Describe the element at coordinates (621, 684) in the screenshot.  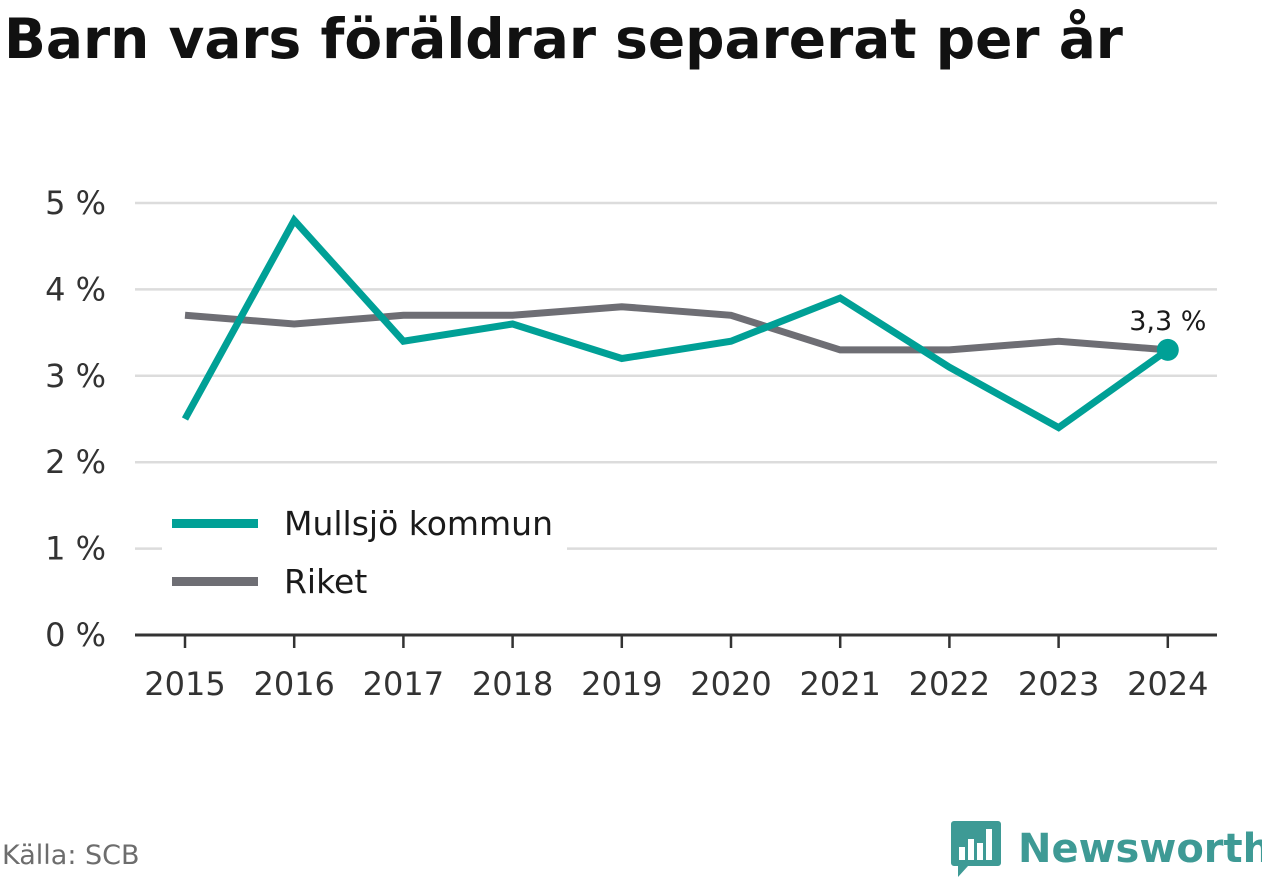
I see `x-tick-label-2019: 2019` at that location.